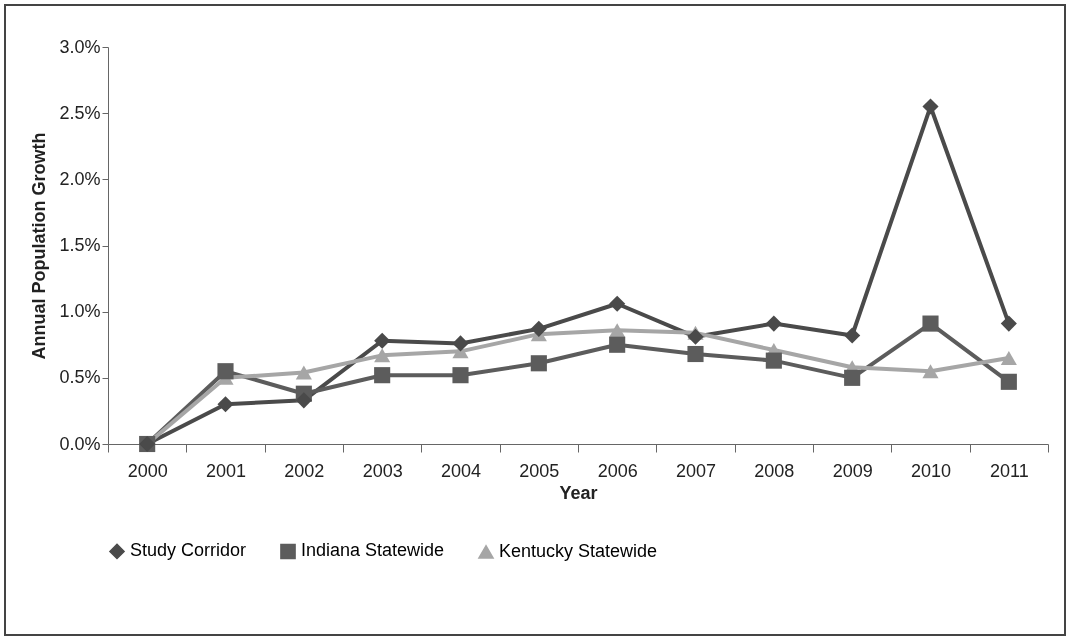 The image size is (1072, 642). I want to click on x-tick-label: 2008, so click(774, 470).